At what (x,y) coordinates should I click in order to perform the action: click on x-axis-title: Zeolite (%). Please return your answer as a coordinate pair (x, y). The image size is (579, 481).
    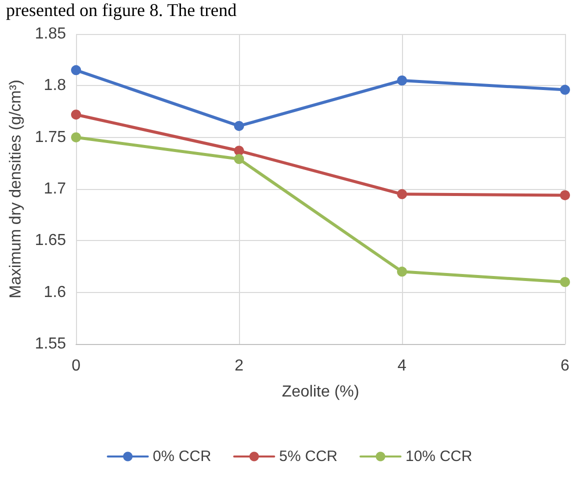
    Looking at the image, I should click on (321, 392).